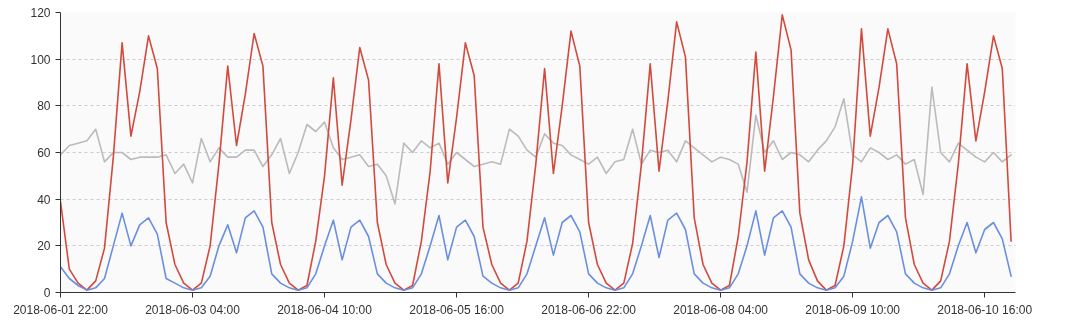 The height and width of the screenshot is (330, 1080). Describe the element at coordinates (325, 309) in the screenshot. I see `x-tick-label: 2018-06-04 10:00` at that location.